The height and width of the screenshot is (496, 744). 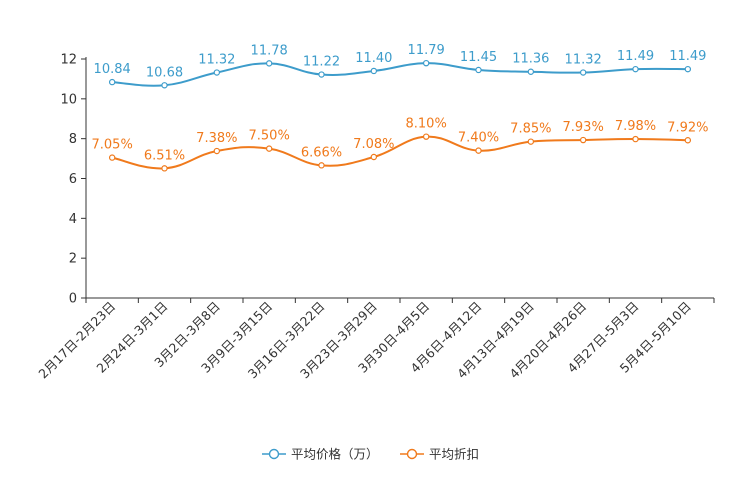 I want to click on data-label: 10.68, so click(x=164, y=72).